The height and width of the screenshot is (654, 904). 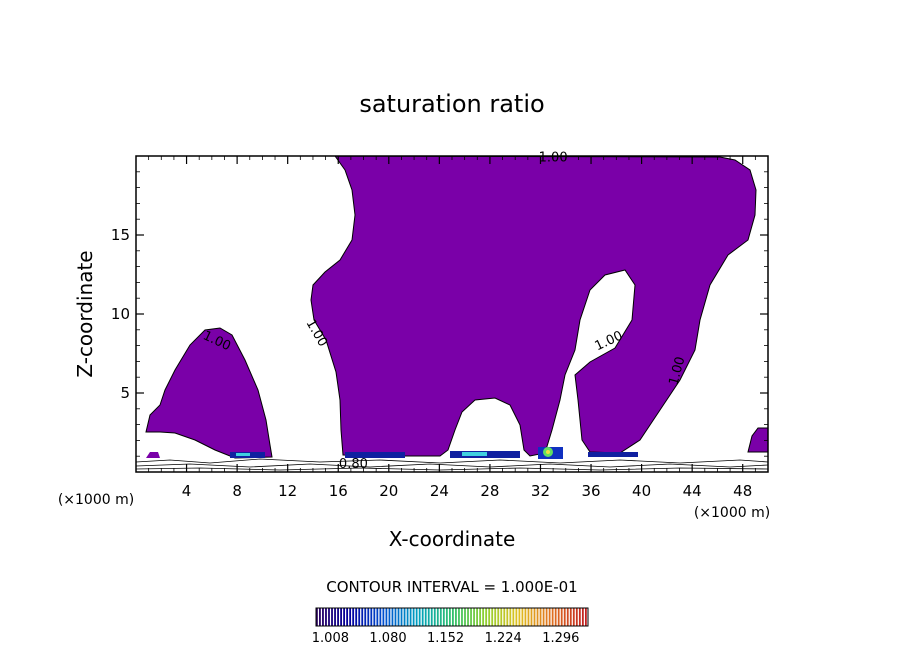 What do you see at coordinates (338, 491) in the screenshot?
I see `x-tick-label: 16` at bounding box center [338, 491].